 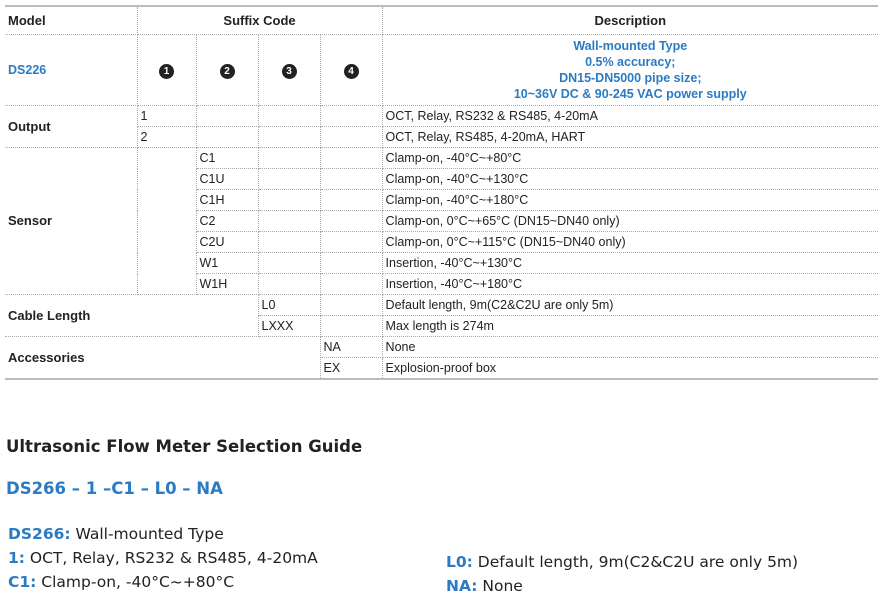 What do you see at coordinates (16, 558) in the screenshot?
I see `guide-key: 1:` at bounding box center [16, 558].